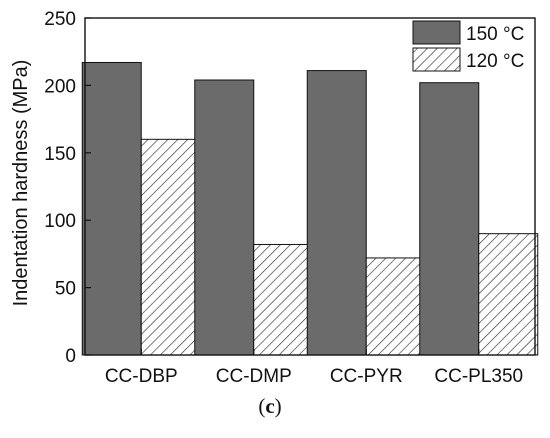 The height and width of the screenshot is (438, 550). I want to click on y-tick-label: 250, so click(60, 19).